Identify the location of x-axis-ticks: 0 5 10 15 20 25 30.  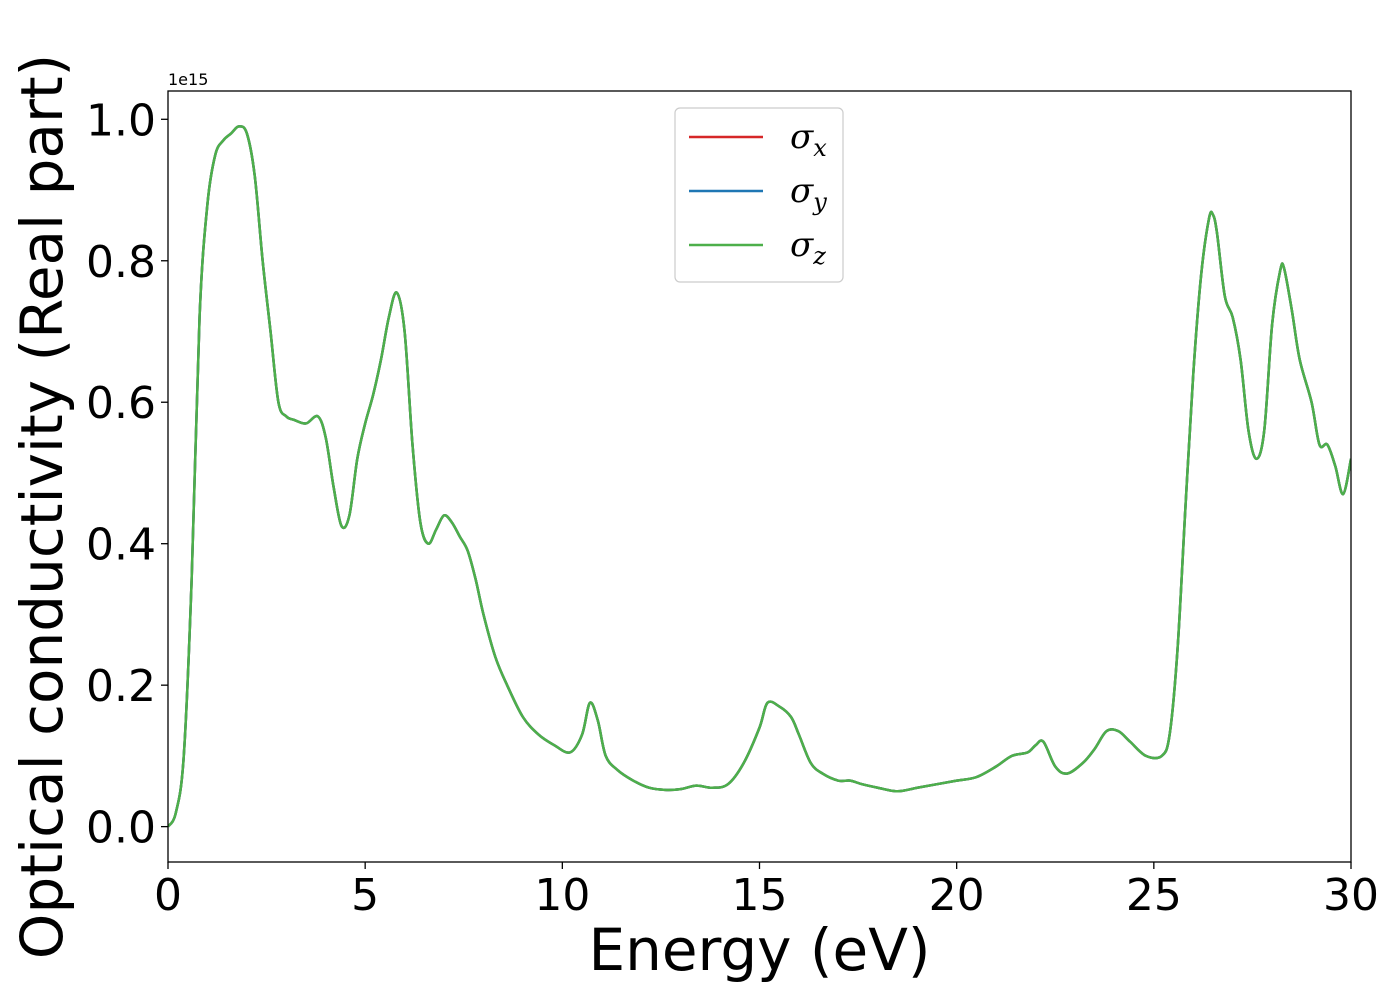
(766, 891).